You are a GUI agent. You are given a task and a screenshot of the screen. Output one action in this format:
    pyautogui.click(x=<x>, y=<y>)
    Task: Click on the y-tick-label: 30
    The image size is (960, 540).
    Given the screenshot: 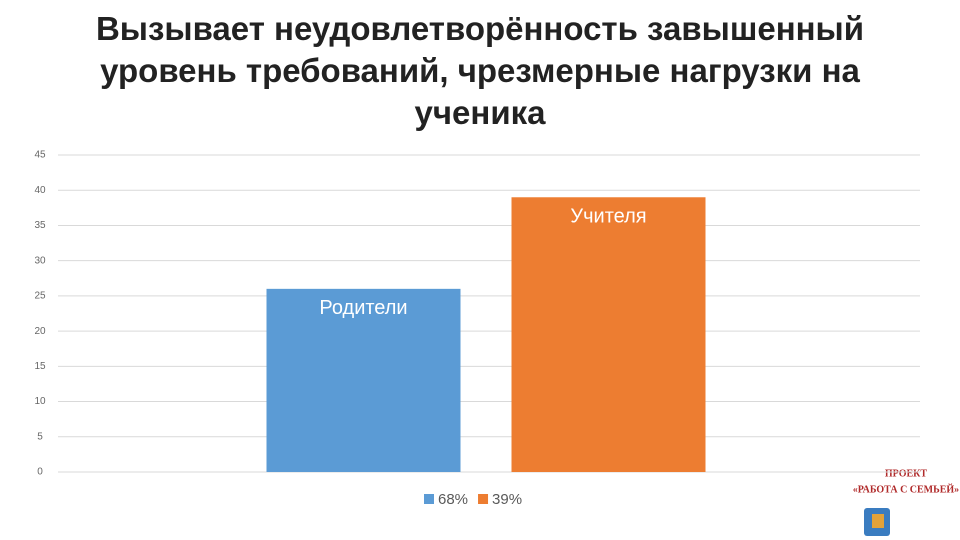 What is the action you would take?
    pyautogui.click(x=40, y=260)
    